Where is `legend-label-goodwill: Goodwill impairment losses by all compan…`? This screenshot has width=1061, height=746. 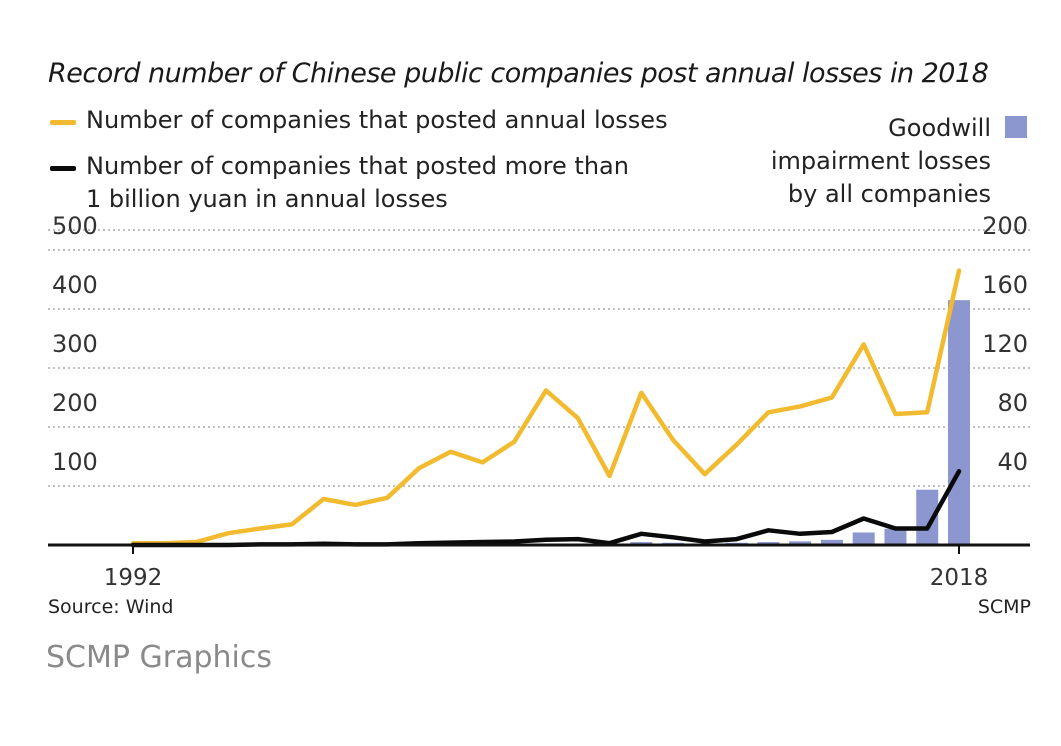
legend-label-goodwill: Goodwill impairment losses by all compan… is located at coordinates (881, 161).